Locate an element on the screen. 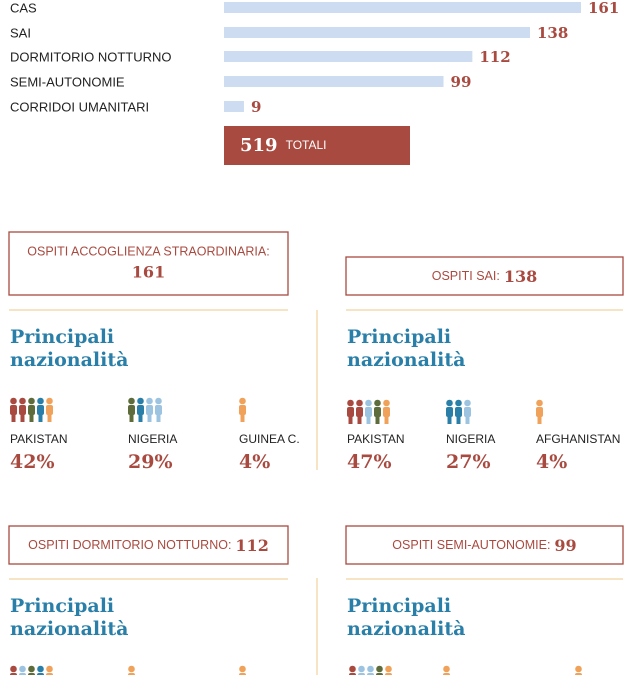 The height and width of the screenshot is (675, 641). panel-count: 112 is located at coordinates (251, 545).